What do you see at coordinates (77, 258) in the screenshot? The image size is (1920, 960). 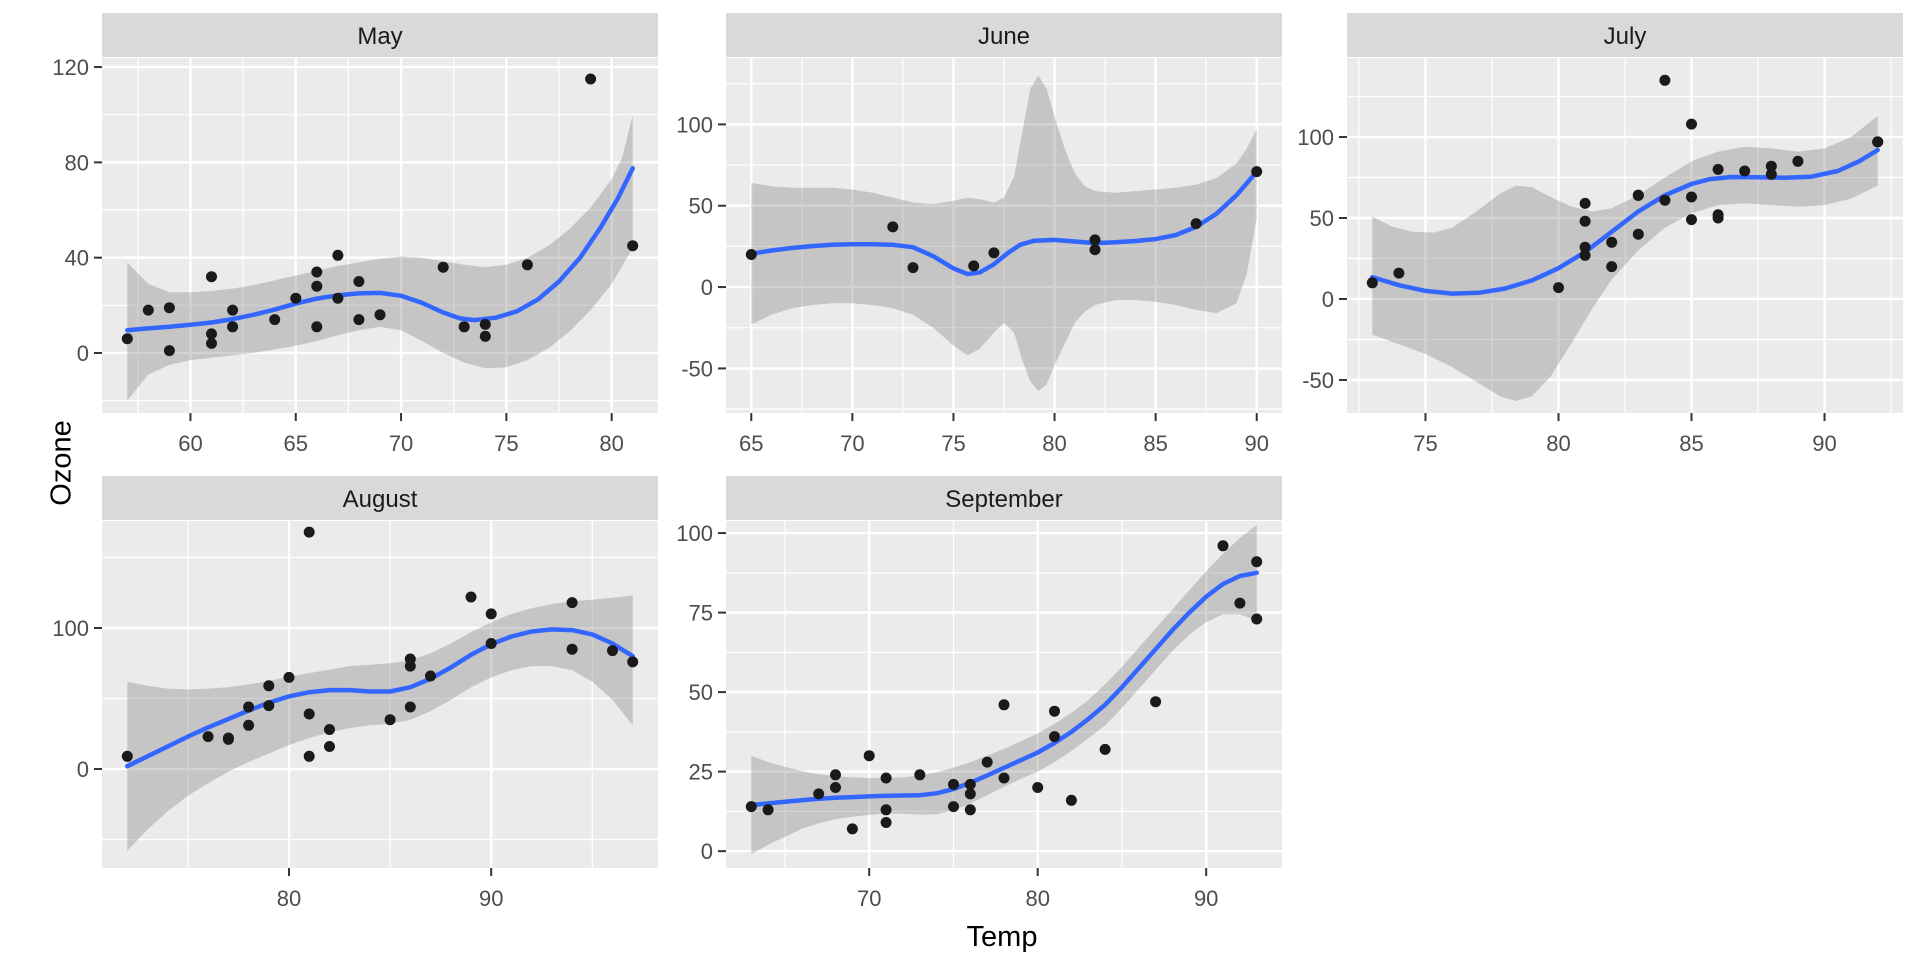 I see `y-tick-label: 40` at bounding box center [77, 258].